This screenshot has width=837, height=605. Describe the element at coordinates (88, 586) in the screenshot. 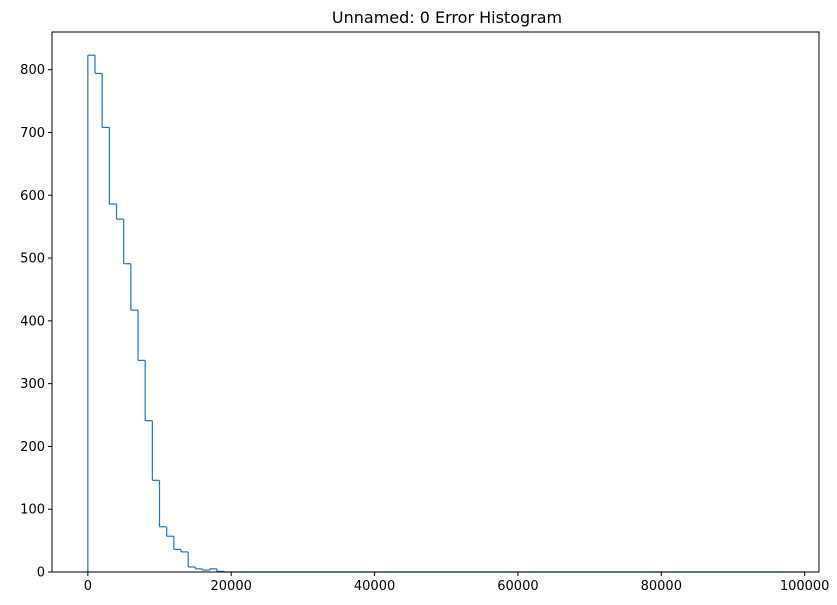

I see `x-tick-label: 0` at that location.